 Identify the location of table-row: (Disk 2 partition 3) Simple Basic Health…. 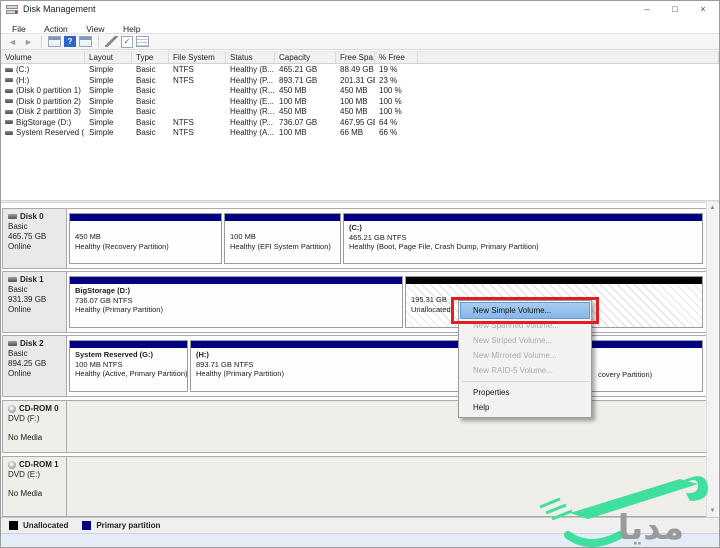
(360, 112).